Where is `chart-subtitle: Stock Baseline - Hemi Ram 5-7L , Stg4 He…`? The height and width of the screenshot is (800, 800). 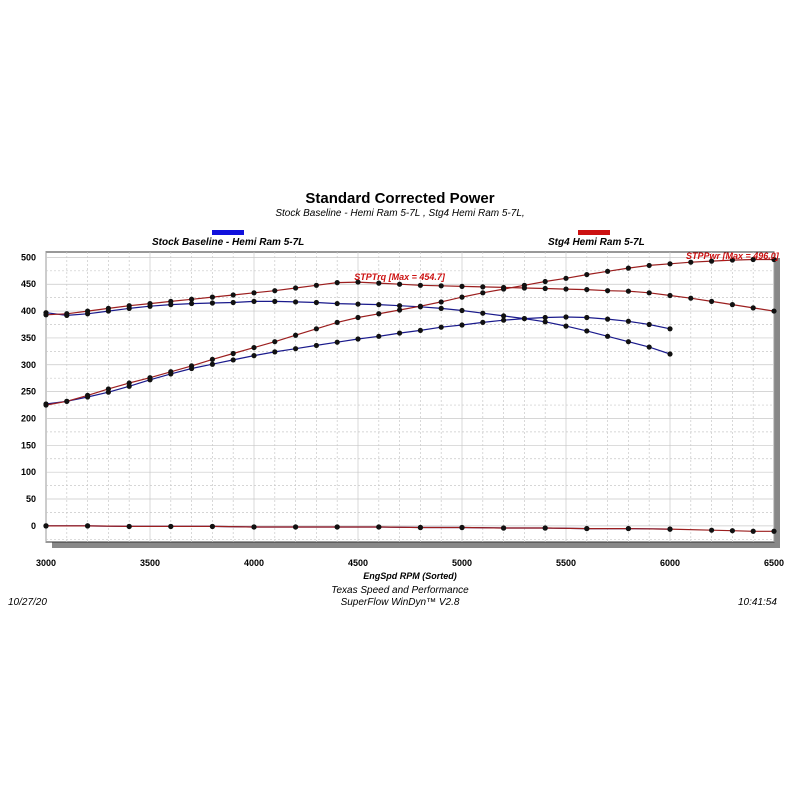 chart-subtitle: Stock Baseline - Hemi Ram 5-7L , Stg4 He… is located at coordinates (400, 213).